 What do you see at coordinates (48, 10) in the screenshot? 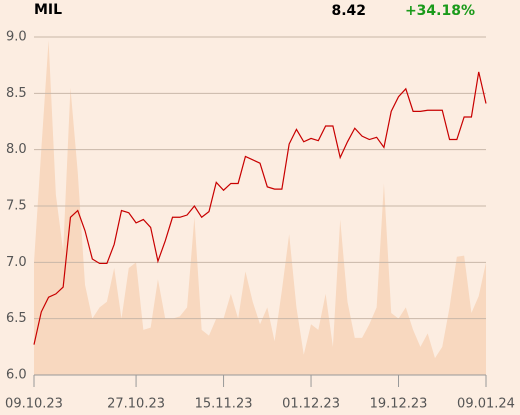
I see `chart-title: MIL` at bounding box center [48, 10].